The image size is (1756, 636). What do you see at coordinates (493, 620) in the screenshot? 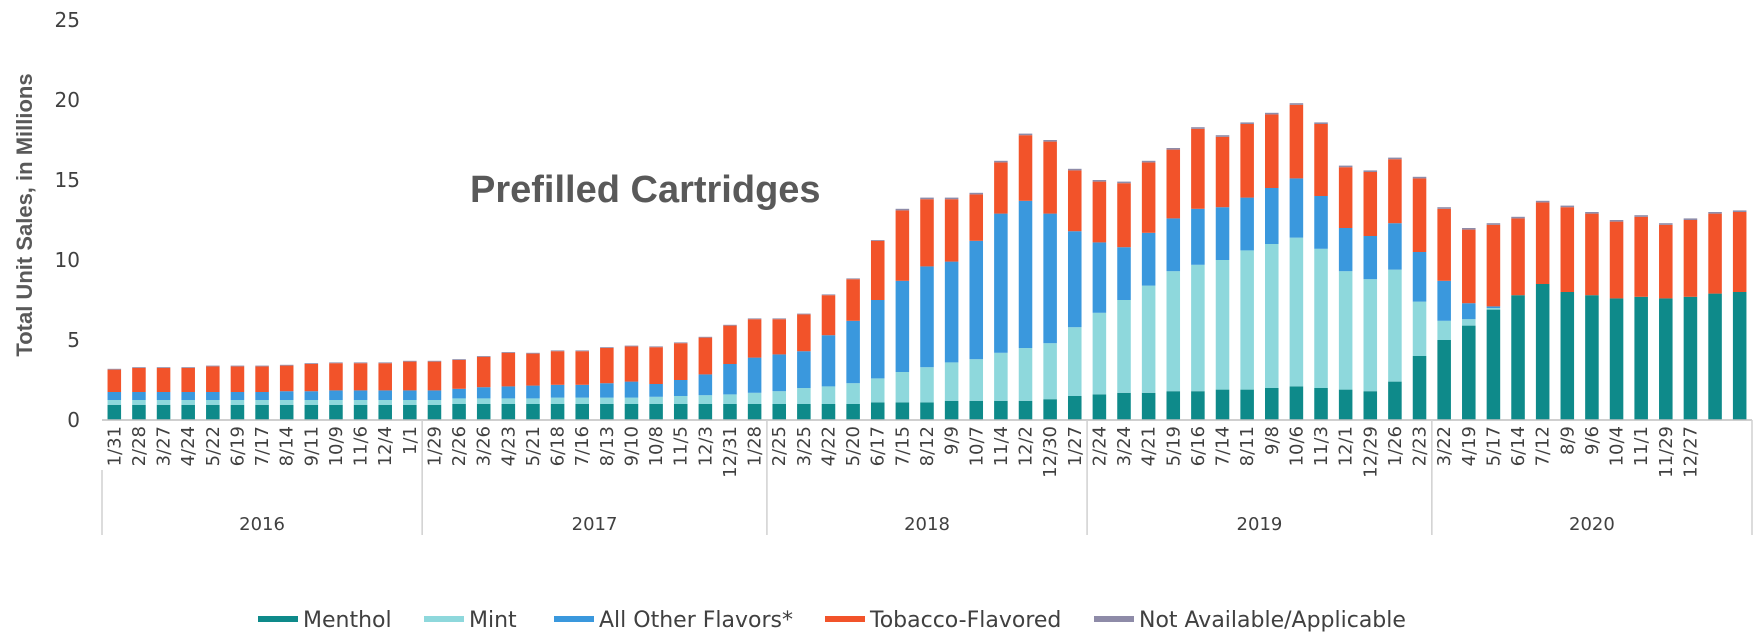
I see `legend-label: Mint` at bounding box center [493, 620].